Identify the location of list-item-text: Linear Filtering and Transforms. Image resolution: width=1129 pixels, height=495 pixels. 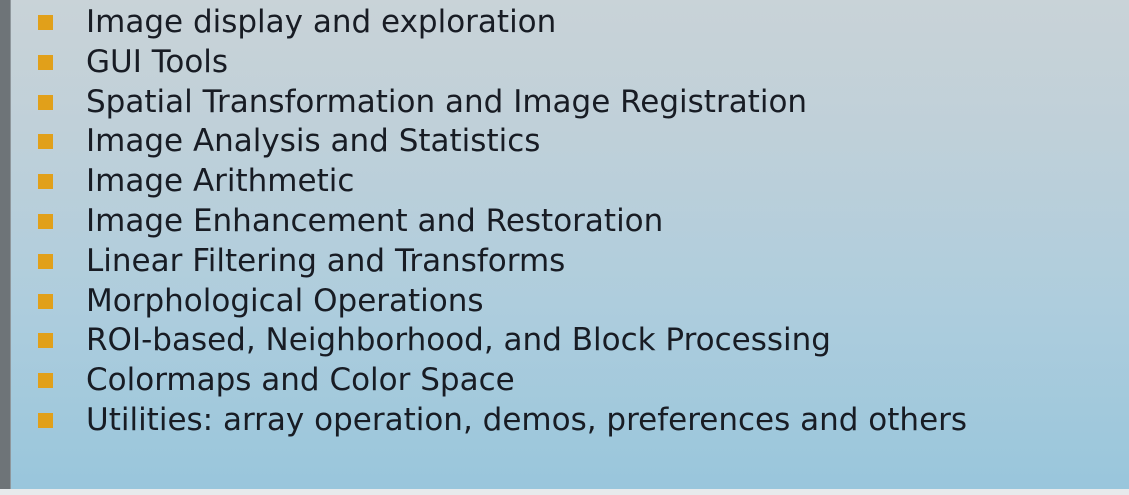
(326, 260).